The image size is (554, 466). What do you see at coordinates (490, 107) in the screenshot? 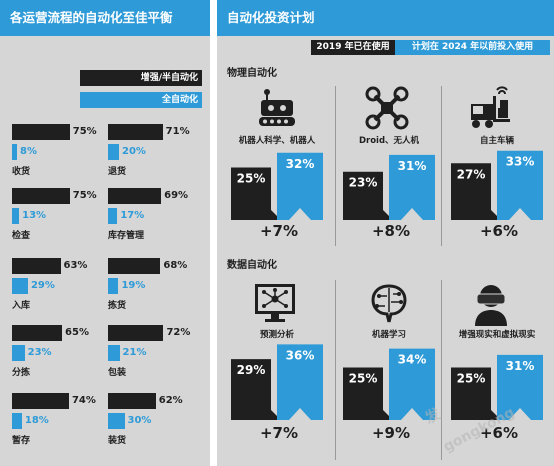
I see `forklift-icon` at bounding box center [490, 107].